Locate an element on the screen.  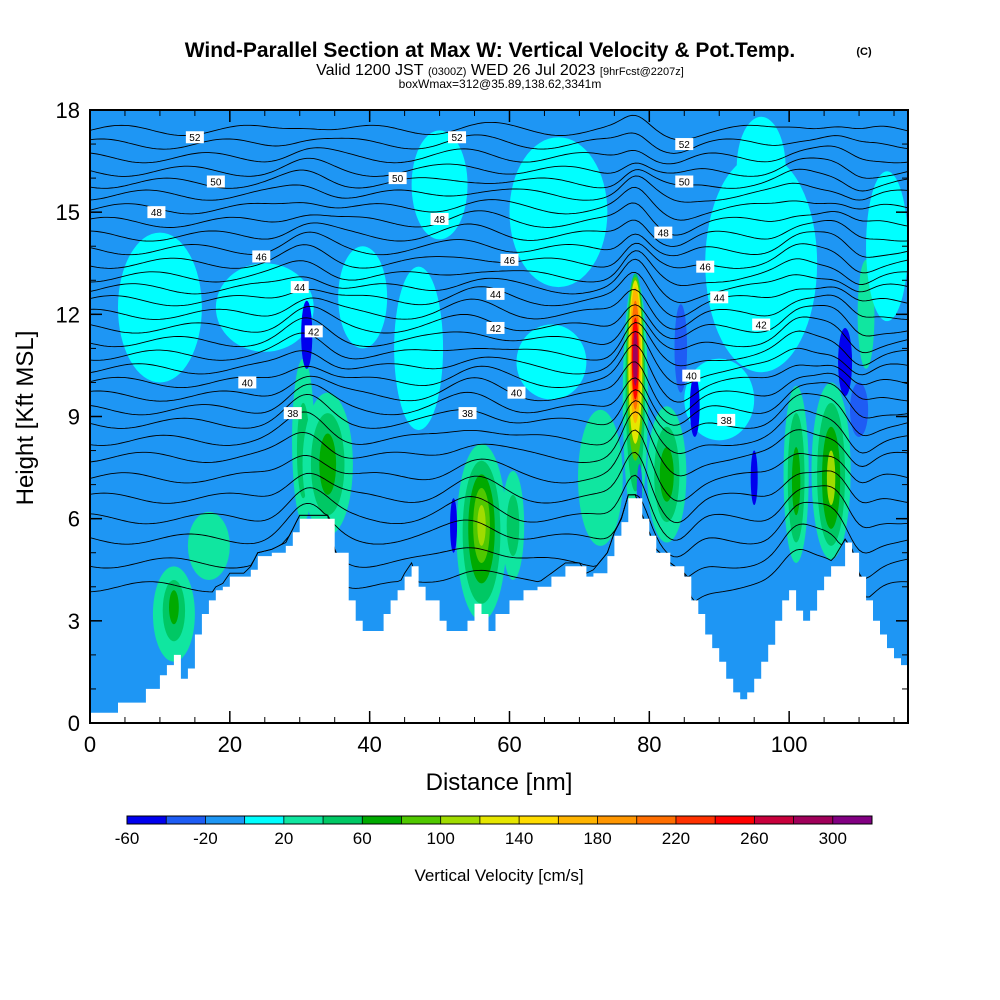
subtitle-date: WED 26 Jul 2023 is located at coordinates (533, 70).